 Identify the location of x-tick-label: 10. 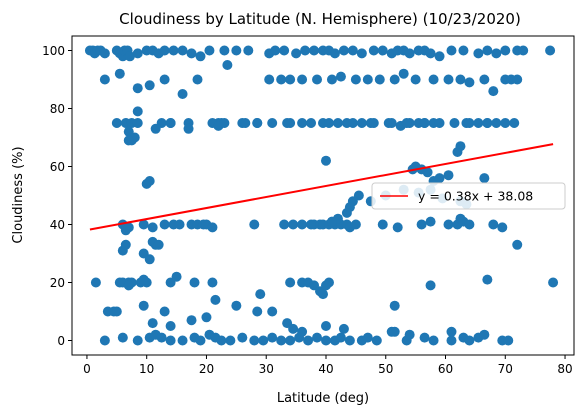
(146, 369).